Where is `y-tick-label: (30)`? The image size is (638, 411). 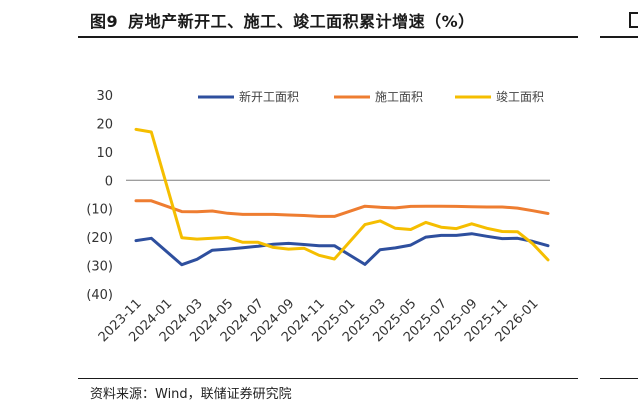 y-tick-label: (30) is located at coordinates (99, 267).